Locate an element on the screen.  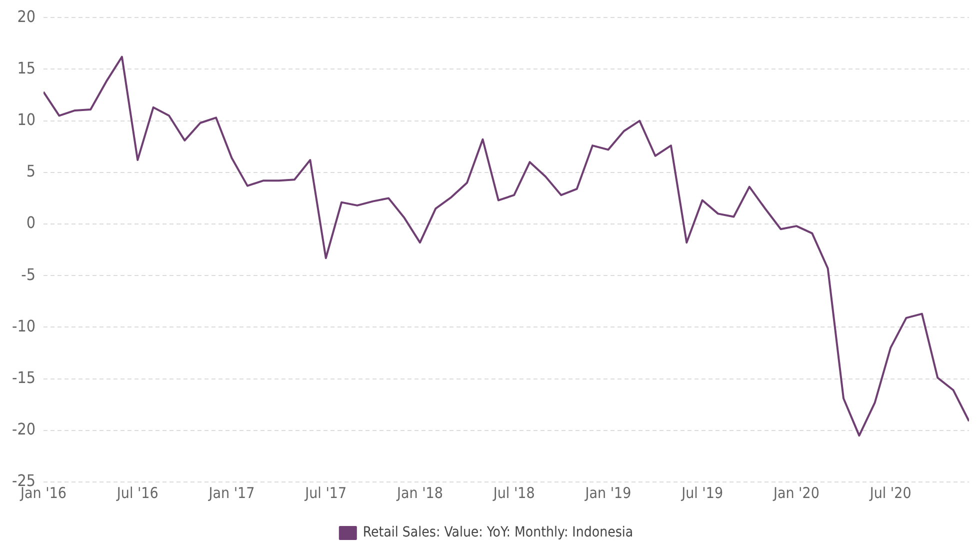
y-tick-label: -15 is located at coordinates (24, 377).